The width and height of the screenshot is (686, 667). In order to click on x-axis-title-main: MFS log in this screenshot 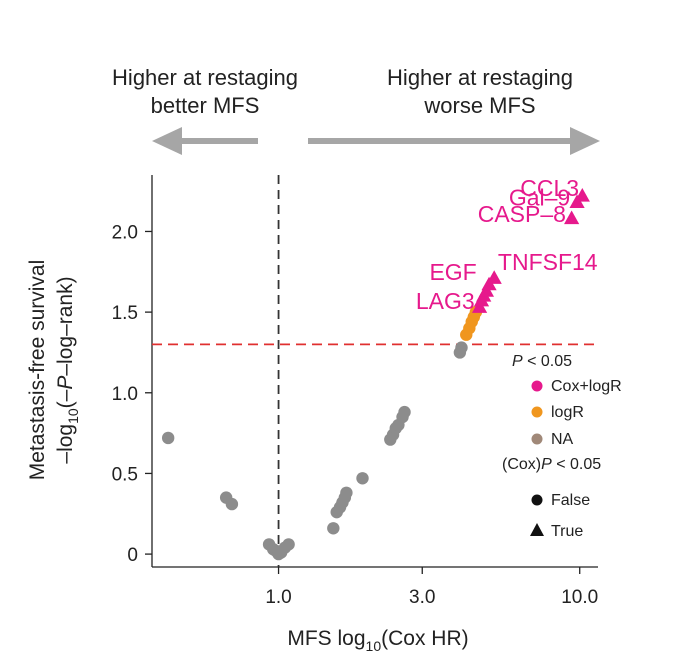, I will do `click(326, 638)`.